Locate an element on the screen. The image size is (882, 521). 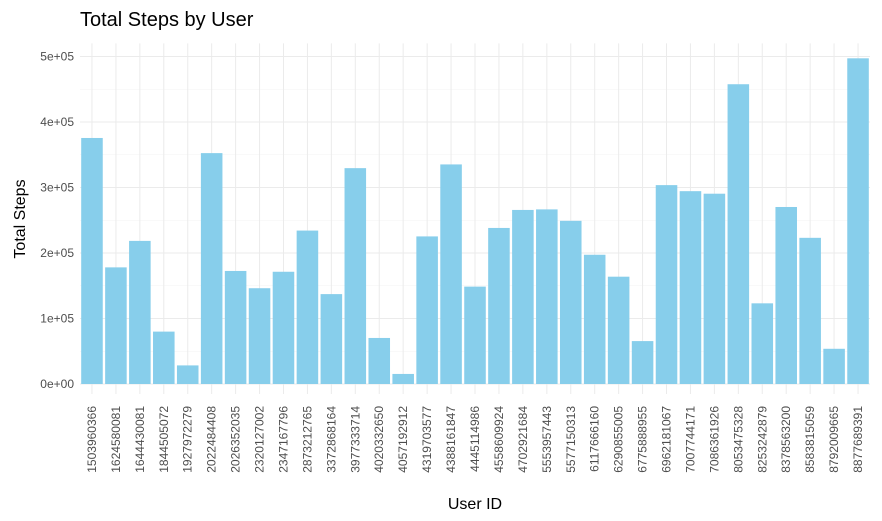
x-tick-label: 1644430081 is located at coordinates (140, 439).